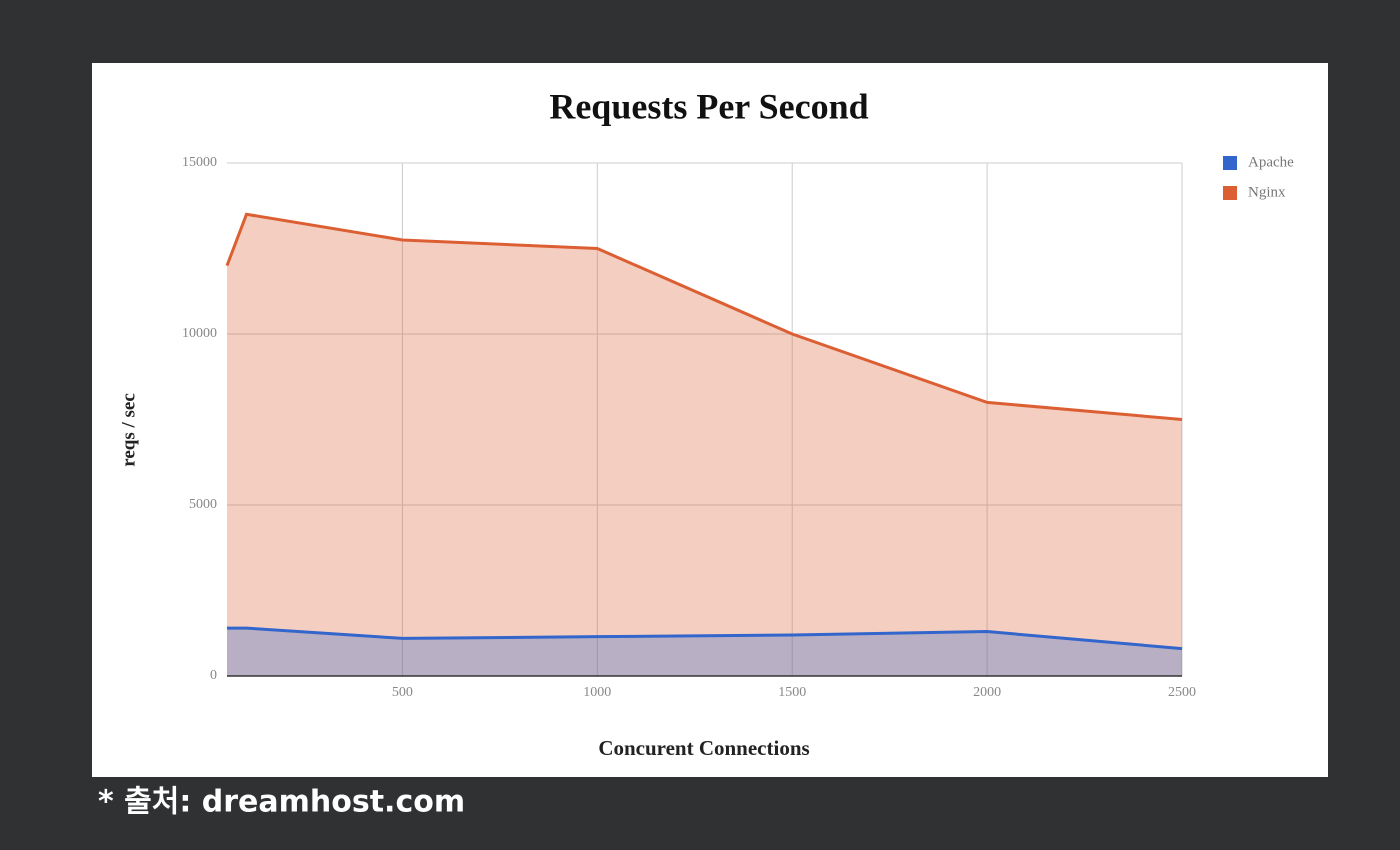 The width and height of the screenshot is (1400, 850). I want to click on area-fill, so click(704, 652).